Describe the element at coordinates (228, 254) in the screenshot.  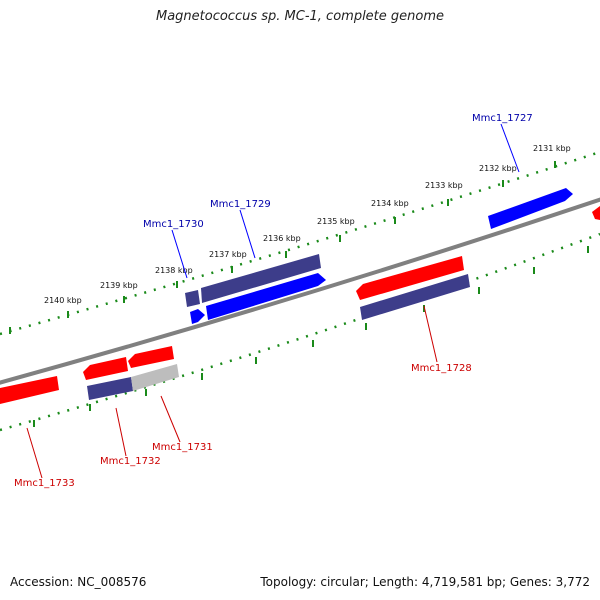
I see `tick-label-2137: 2137 kbp` at that location.